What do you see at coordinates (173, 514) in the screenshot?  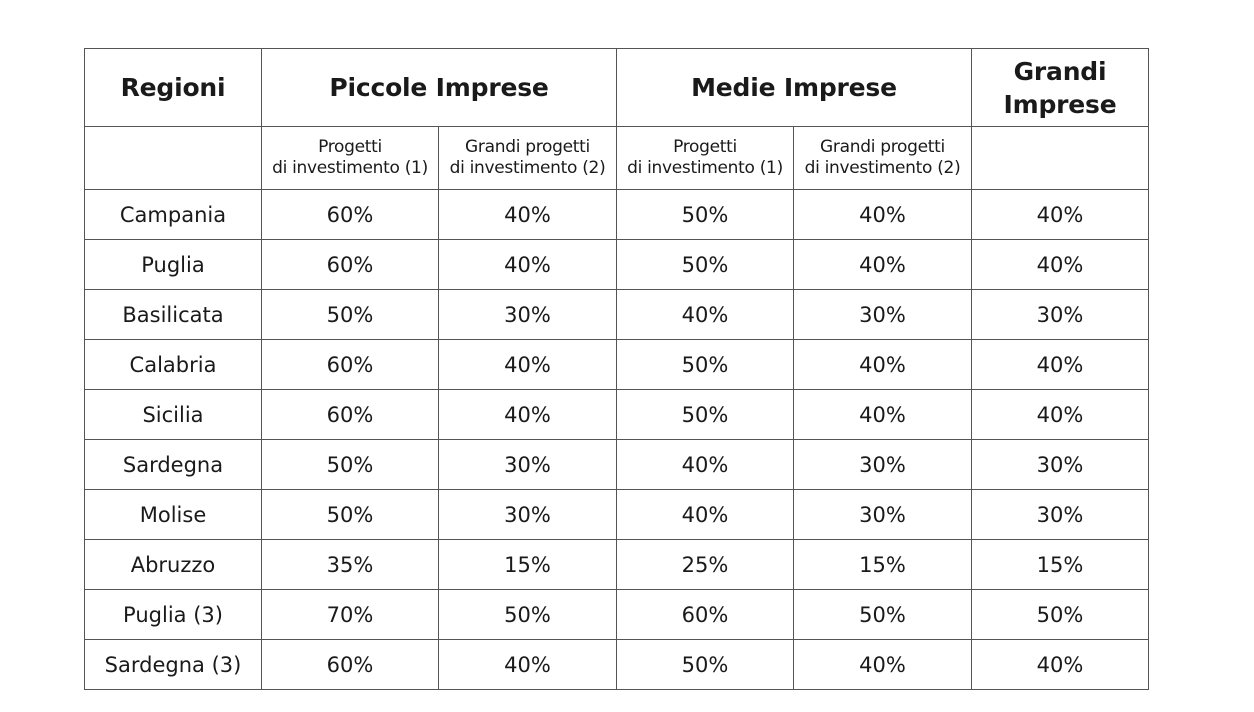 I see `region-cell: Molise` at bounding box center [173, 514].